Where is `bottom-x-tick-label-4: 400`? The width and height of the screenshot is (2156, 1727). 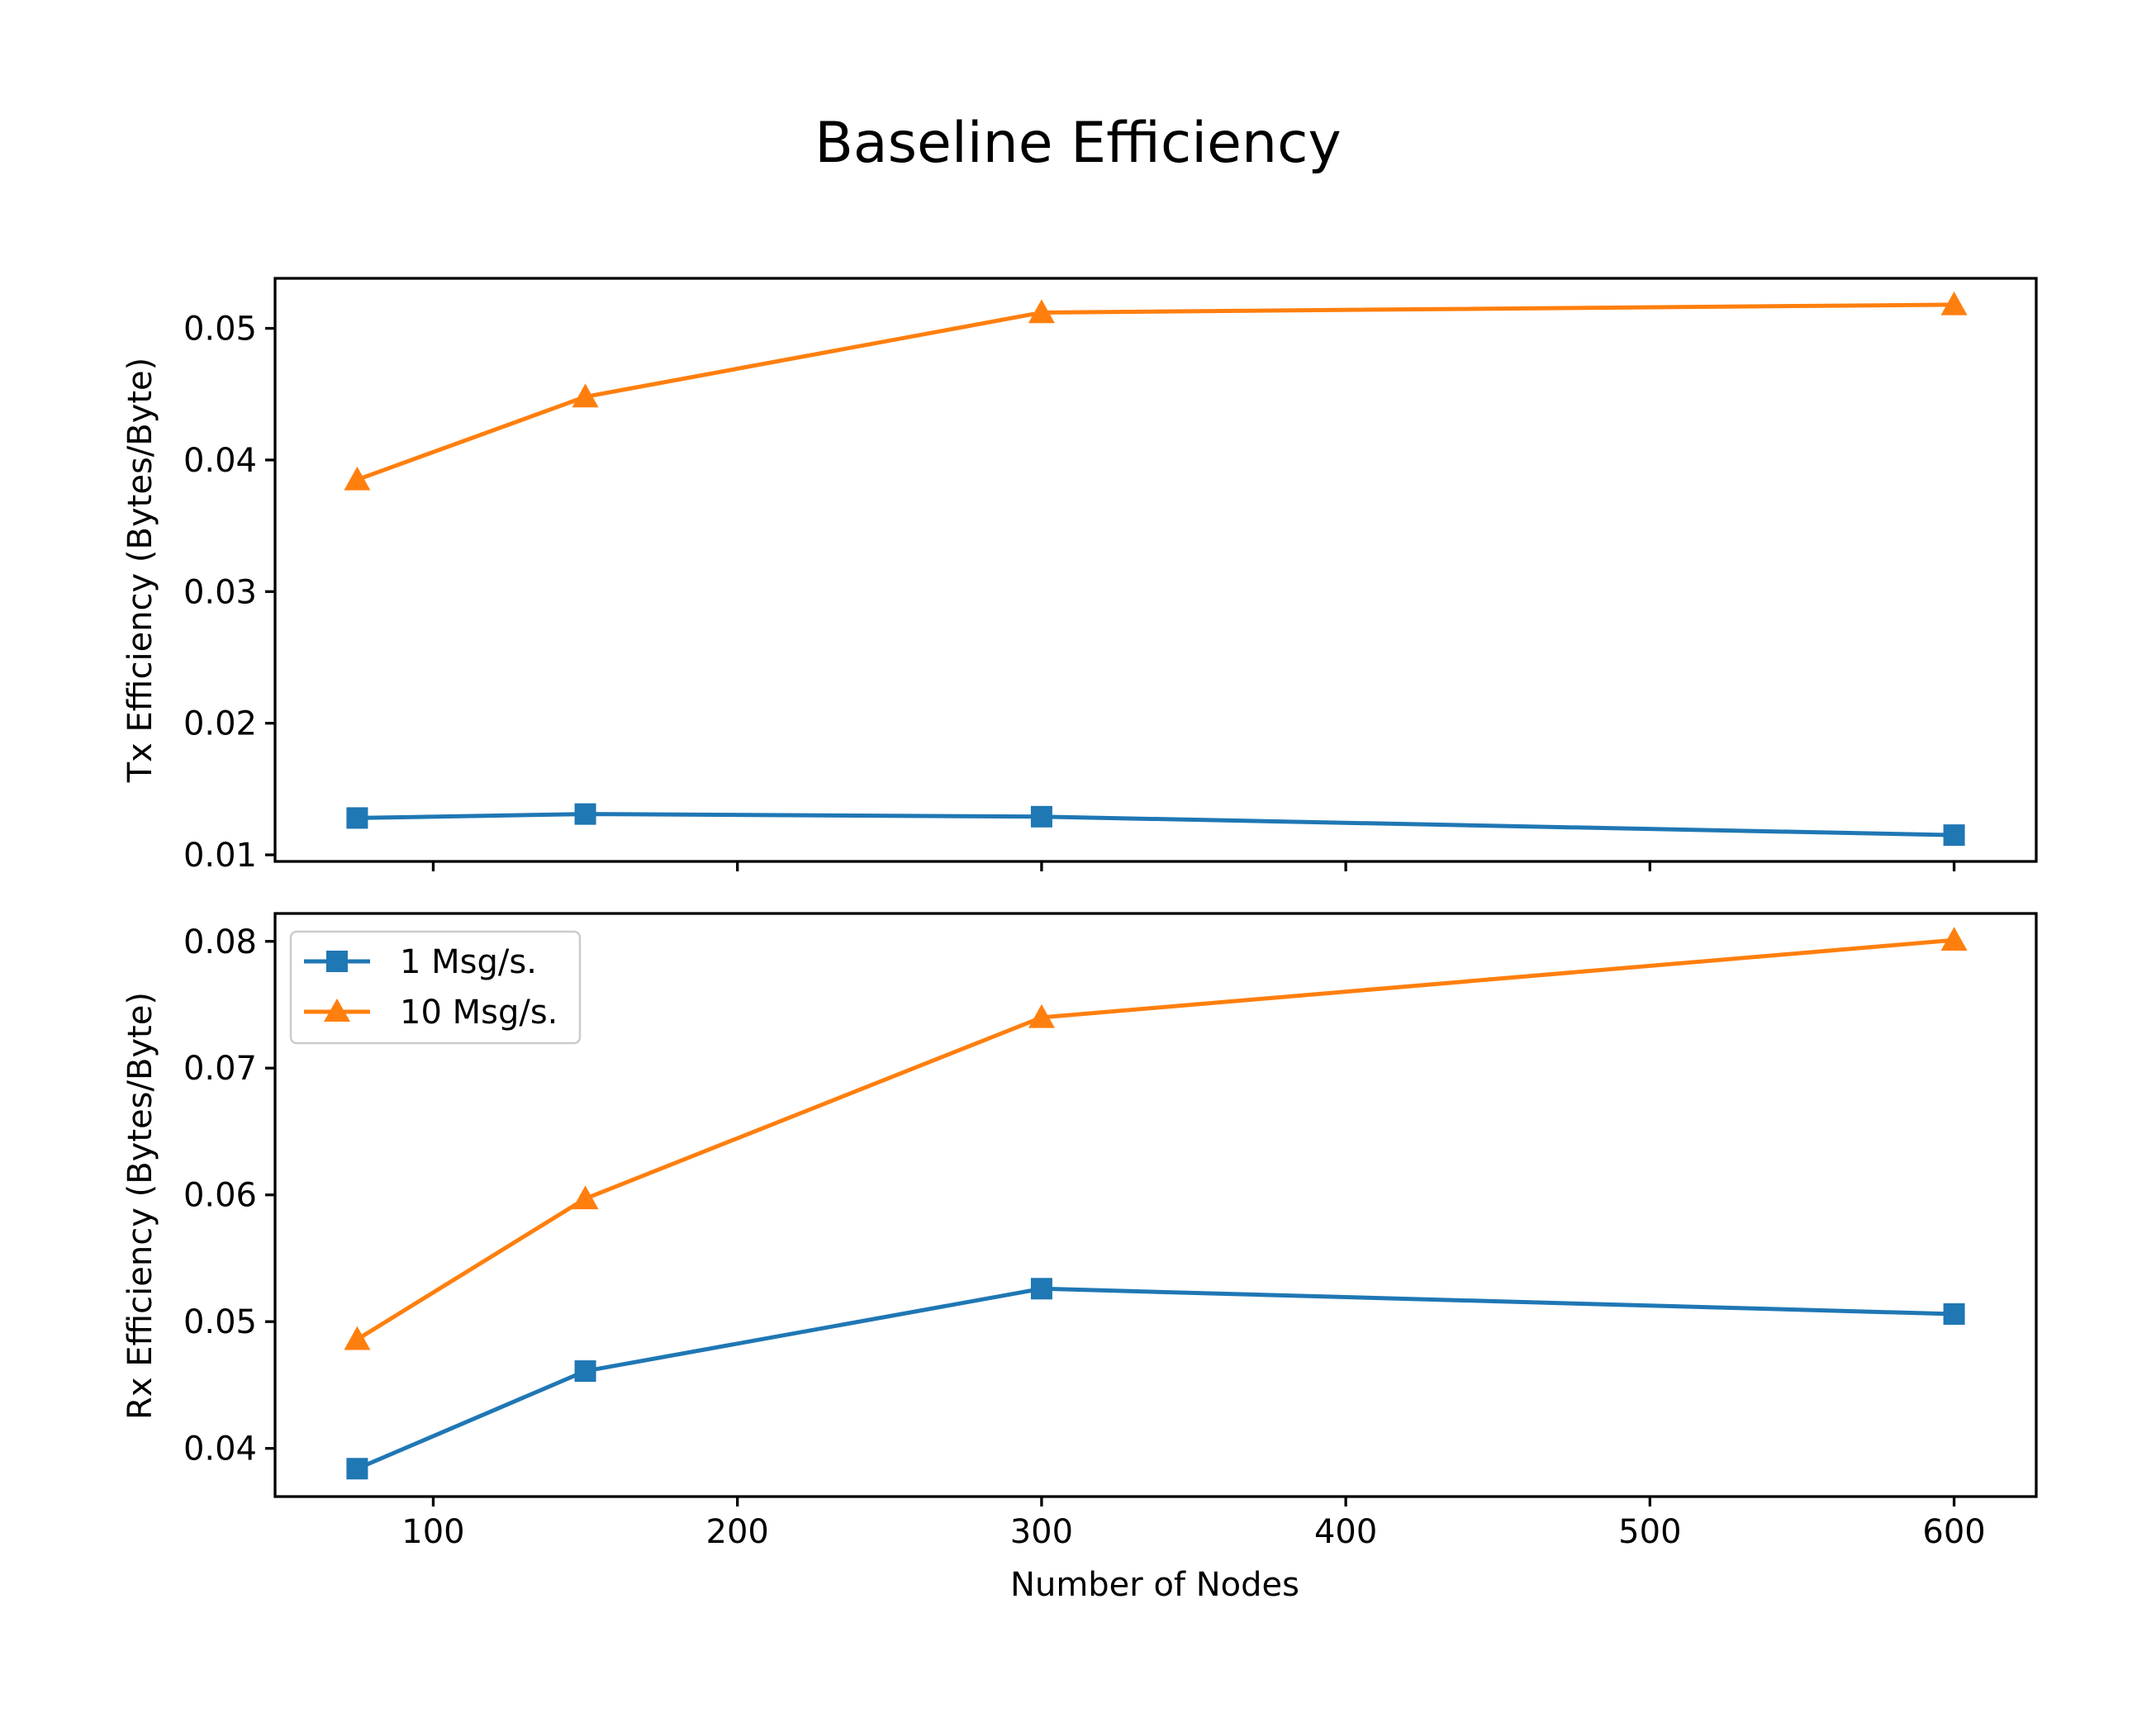 bottom-x-tick-label-4: 400 is located at coordinates (1345, 1532).